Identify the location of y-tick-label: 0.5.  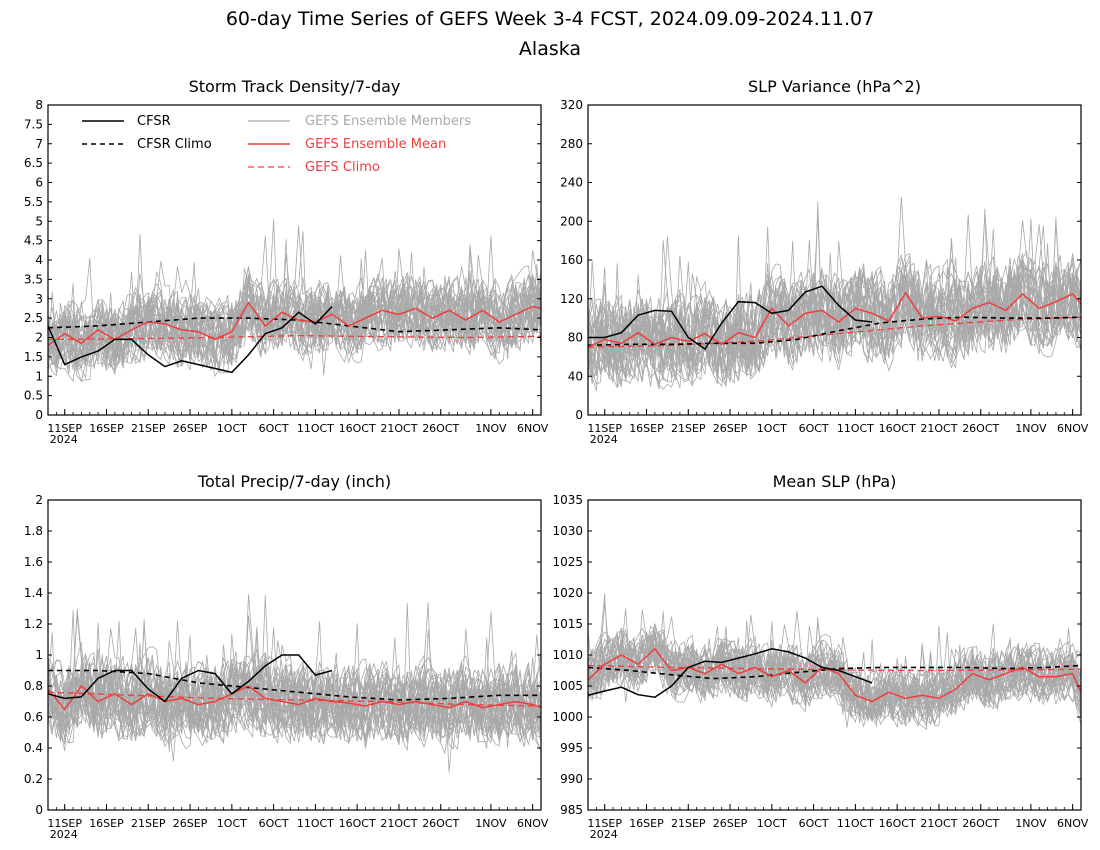
(33, 396).